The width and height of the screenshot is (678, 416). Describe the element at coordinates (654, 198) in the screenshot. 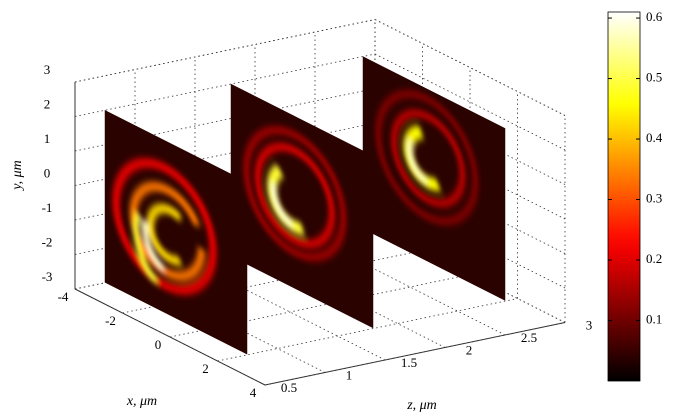

I see `colorbar-tick-label: 0.3` at that location.